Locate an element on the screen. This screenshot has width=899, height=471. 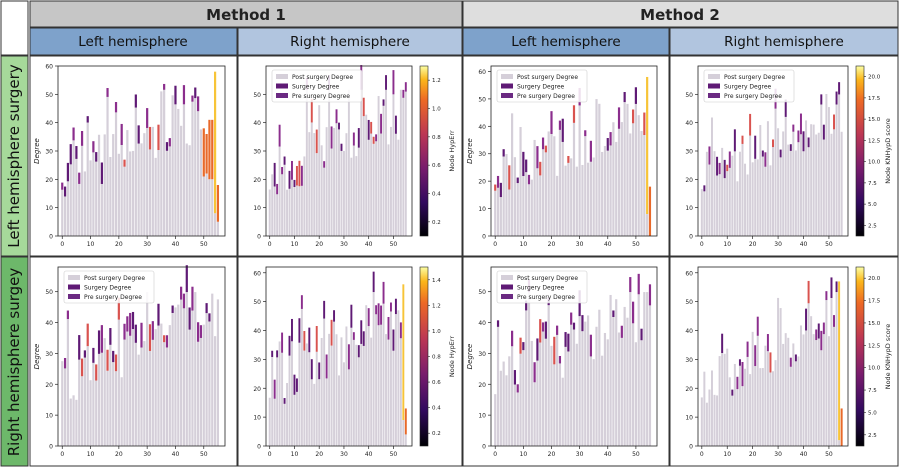
x-tick-label: 30 is located at coordinates (147, 244).